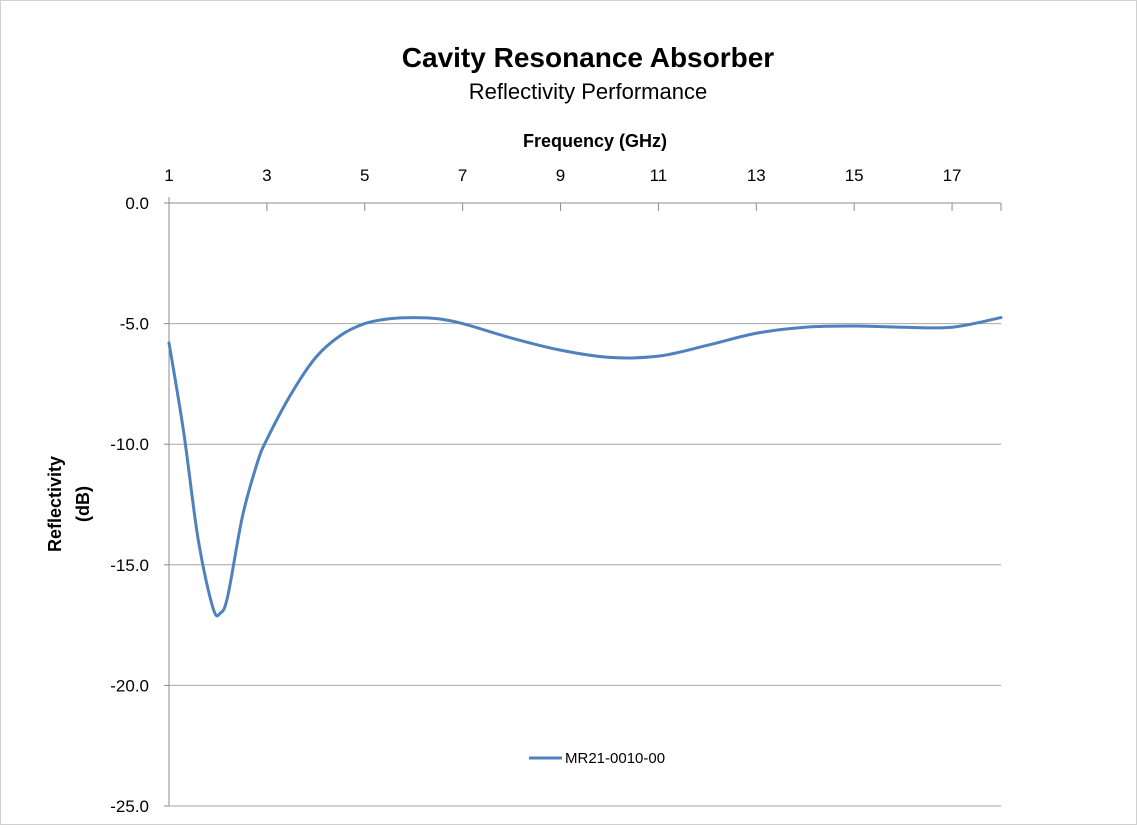 The image size is (1137, 829). I want to click on x-tick-label: 7, so click(462, 175).